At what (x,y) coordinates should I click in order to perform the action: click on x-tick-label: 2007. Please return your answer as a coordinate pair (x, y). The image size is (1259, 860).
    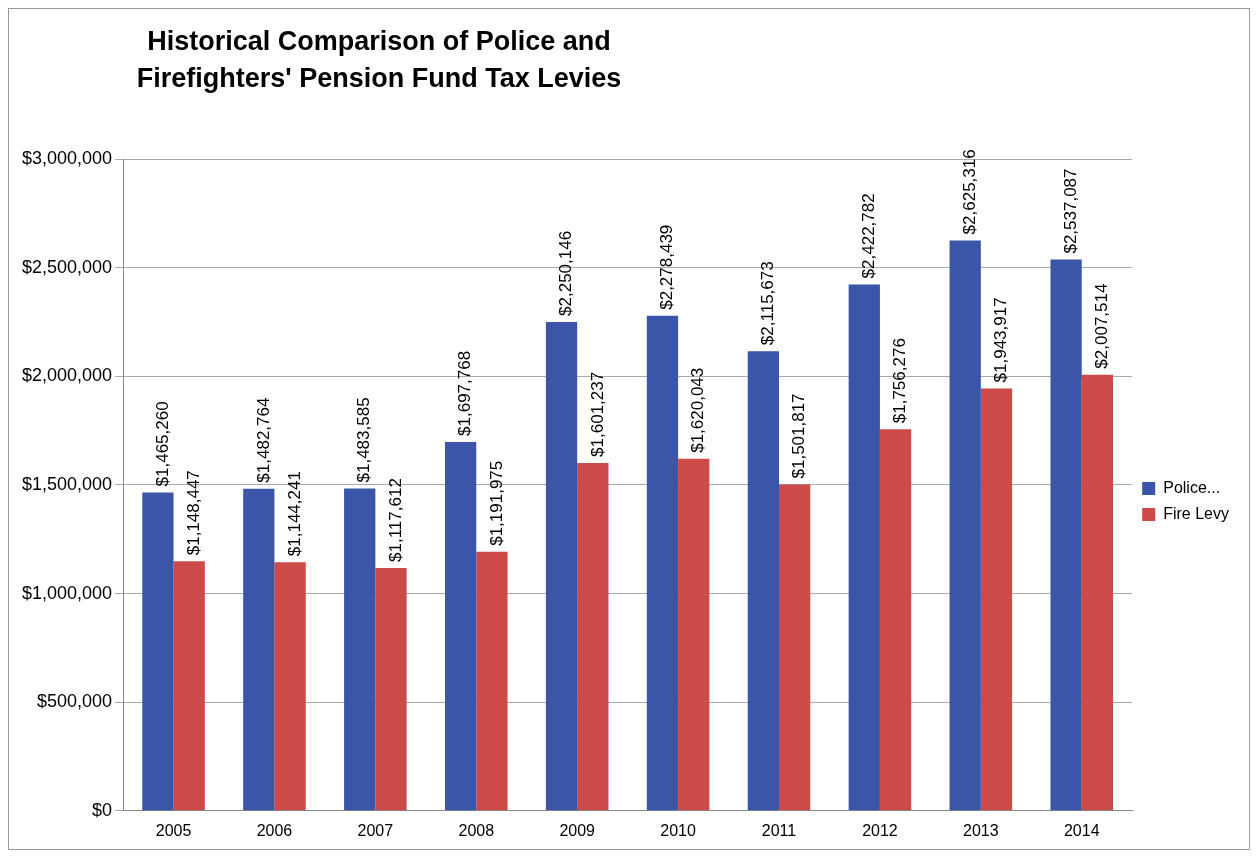
    Looking at the image, I should click on (375, 830).